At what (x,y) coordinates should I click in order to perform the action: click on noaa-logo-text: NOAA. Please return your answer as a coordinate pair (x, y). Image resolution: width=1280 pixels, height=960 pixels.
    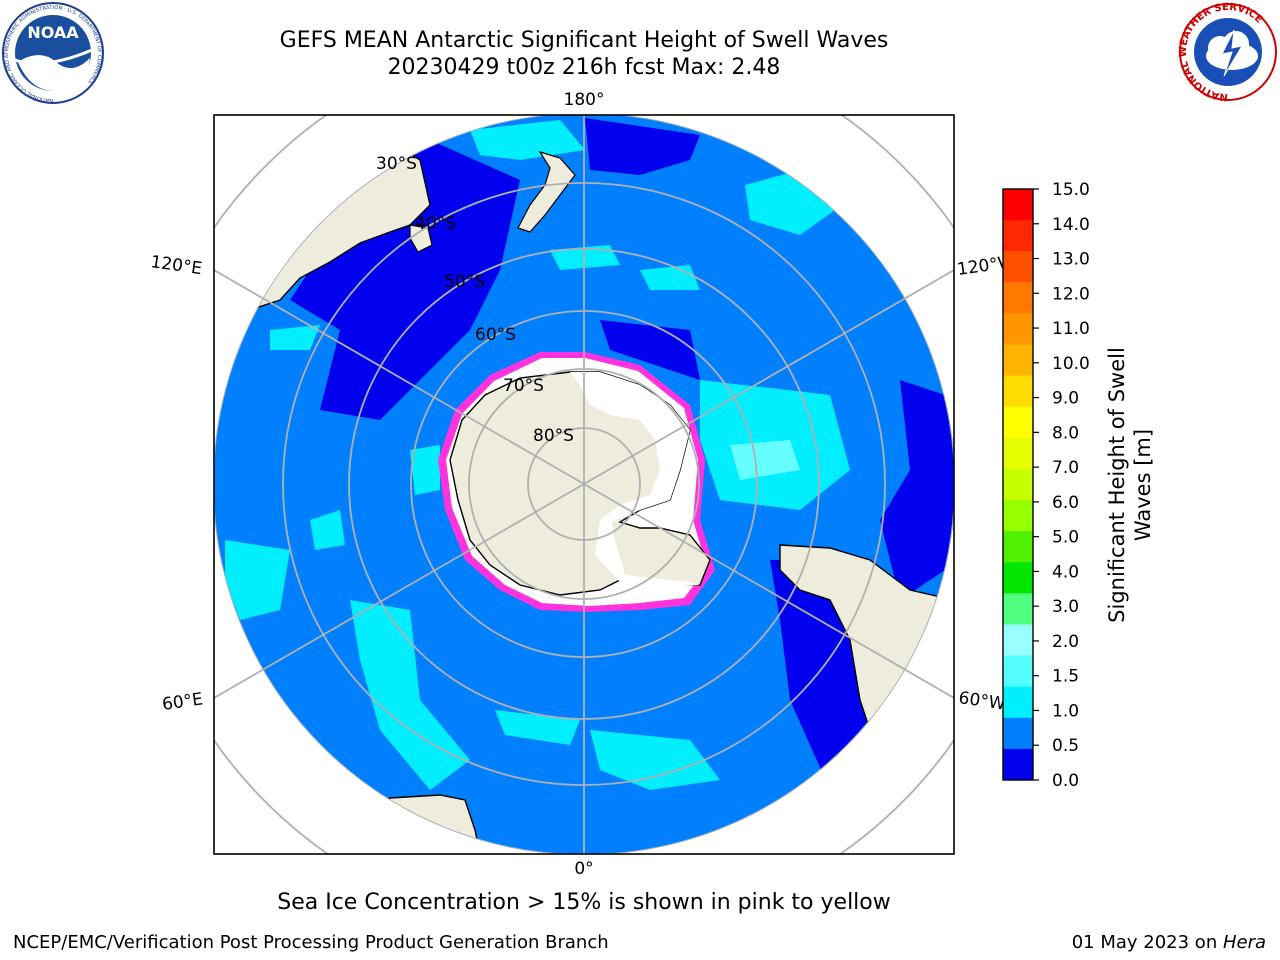
    Looking at the image, I should click on (53, 32).